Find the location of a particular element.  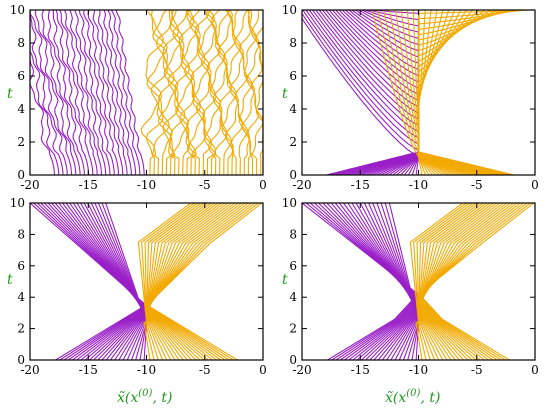

ylabel-bottom-right: t is located at coordinates (285, 280).